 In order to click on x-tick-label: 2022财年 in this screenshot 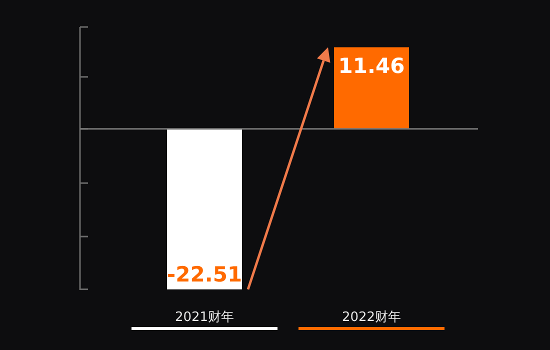, I will do `click(372, 317)`.